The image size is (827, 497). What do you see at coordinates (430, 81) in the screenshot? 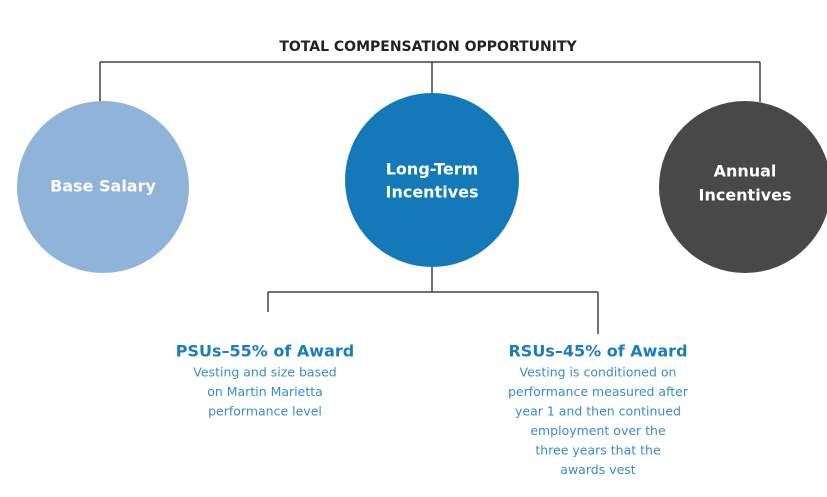
I see `connector-top` at bounding box center [430, 81].